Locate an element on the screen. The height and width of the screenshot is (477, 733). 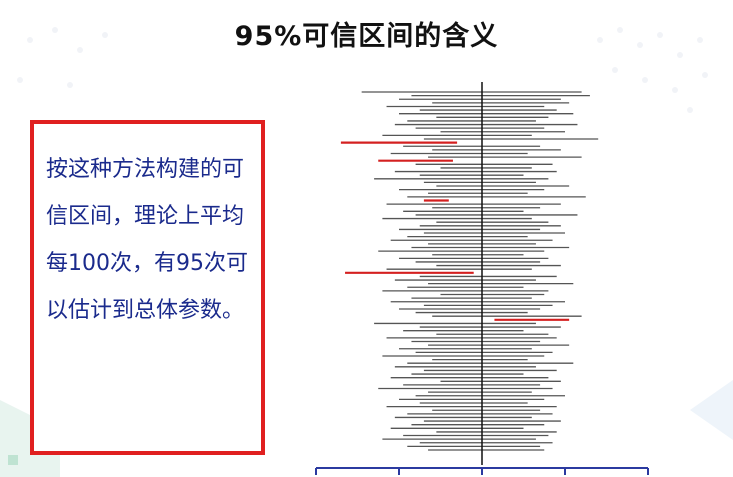
x-axis is located at coordinates (482, 471).